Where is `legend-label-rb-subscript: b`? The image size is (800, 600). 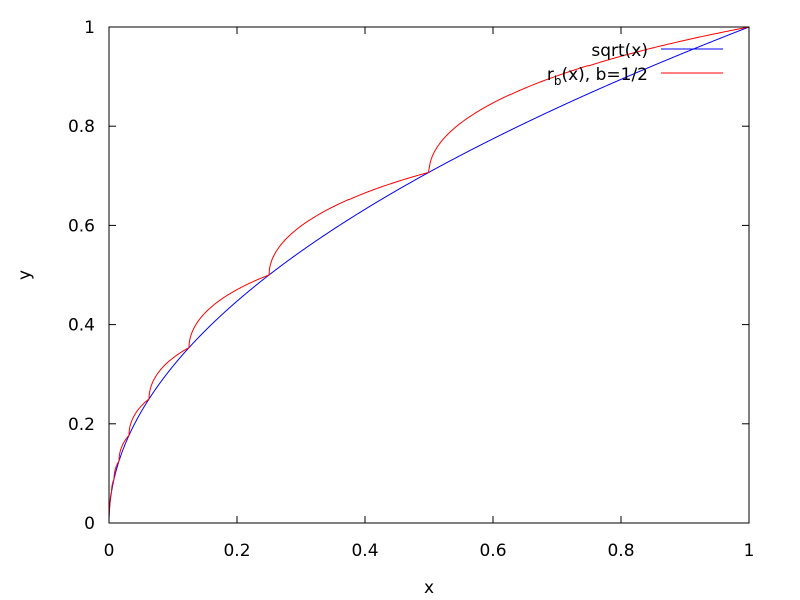
legend-label-rb-subscript: b is located at coordinates (558, 81).